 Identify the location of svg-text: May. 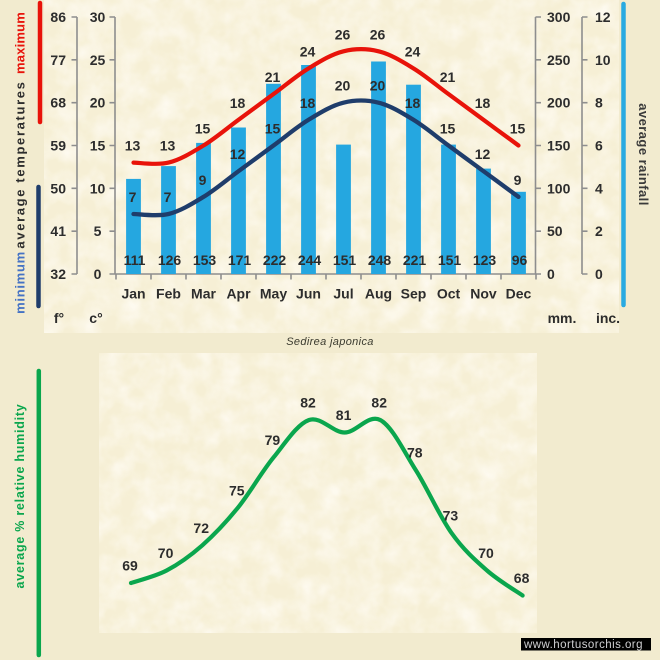
(273, 294).